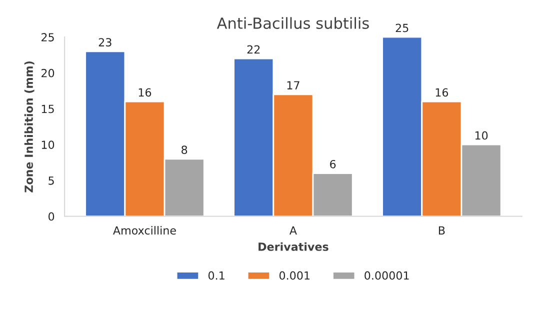  What do you see at coordinates (293, 85) in the screenshot?
I see `data-label: 17` at bounding box center [293, 85].